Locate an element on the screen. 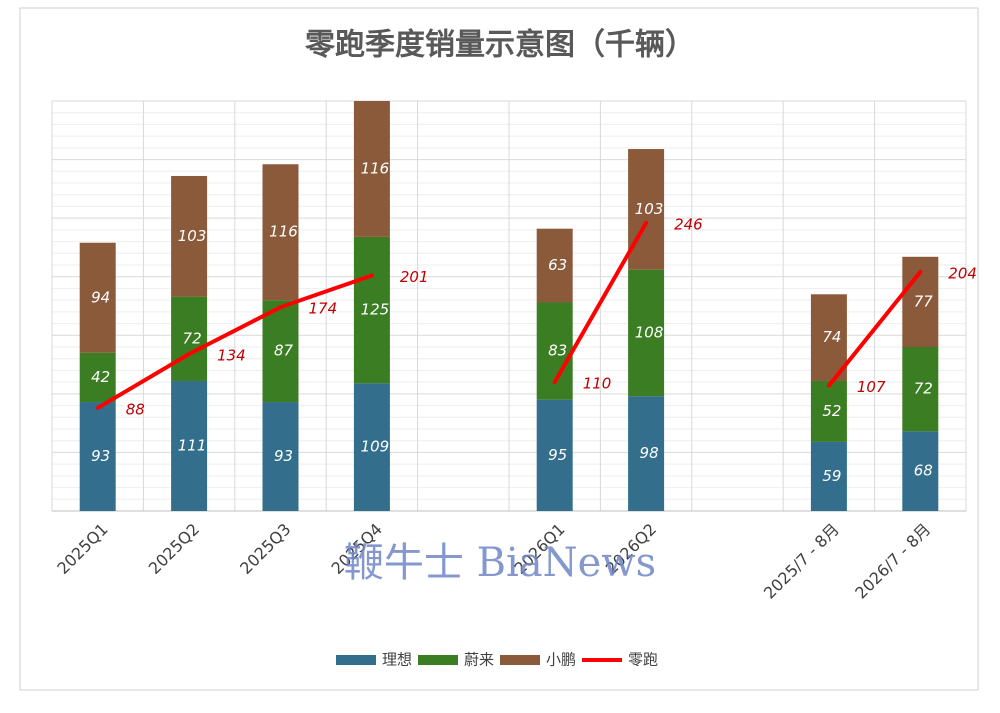  value-label: 111 is located at coordinates (192, 445).